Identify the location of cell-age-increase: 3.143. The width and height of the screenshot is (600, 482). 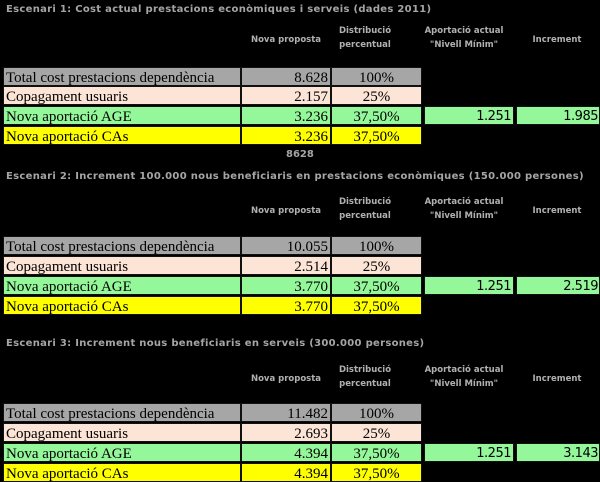
(558, 452).